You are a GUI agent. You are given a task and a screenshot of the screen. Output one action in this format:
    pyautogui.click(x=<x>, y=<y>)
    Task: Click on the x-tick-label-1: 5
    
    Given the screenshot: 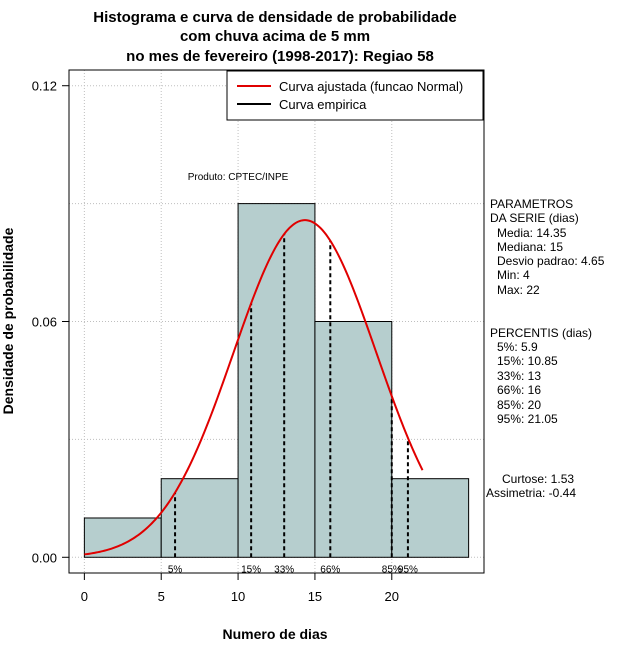 What is the action you would take?
    pyautogui.click(x=161, y=596)
    